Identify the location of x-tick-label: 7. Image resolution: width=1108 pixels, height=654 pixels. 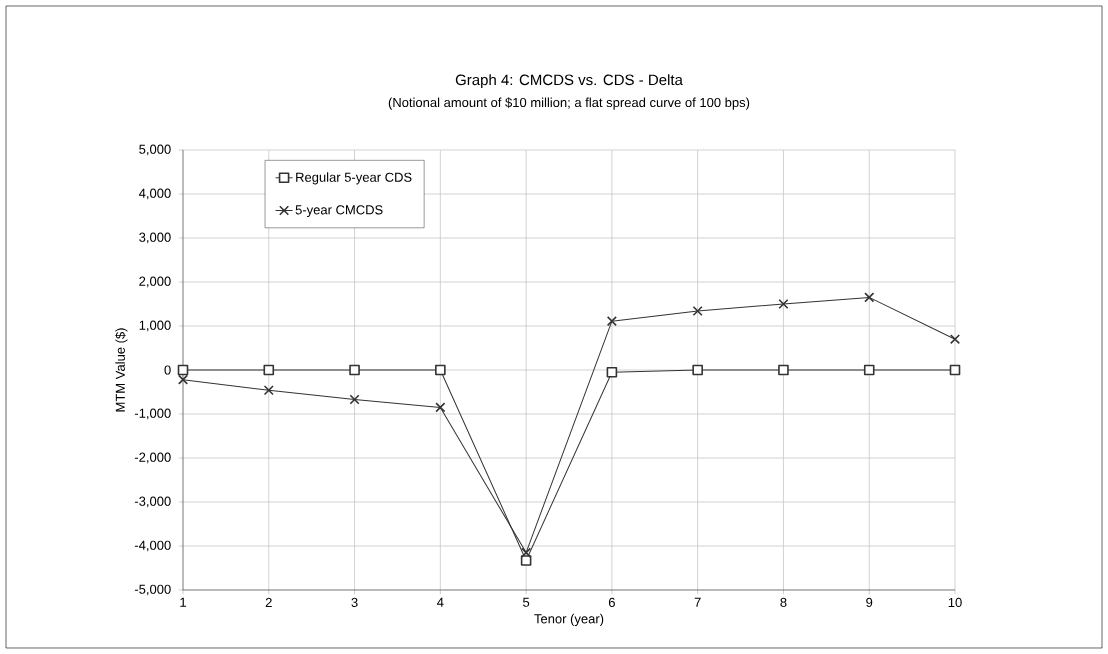
(697, 602).